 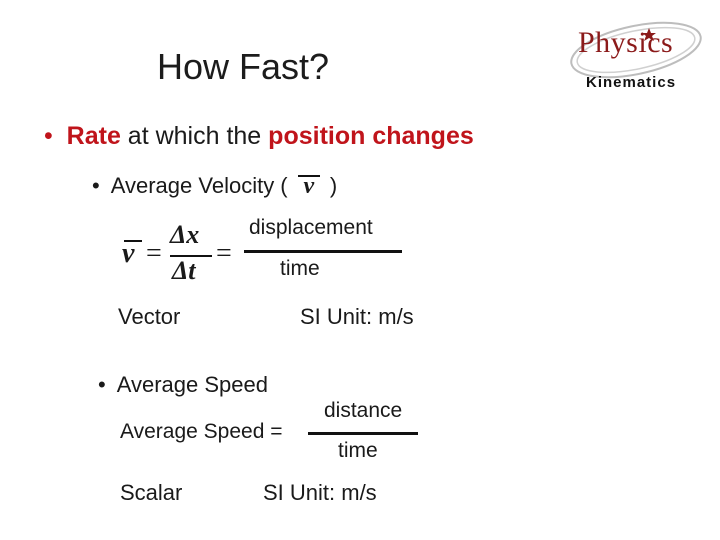 I want to click on logo-swoosh-icon, so click(x=636, y=50).